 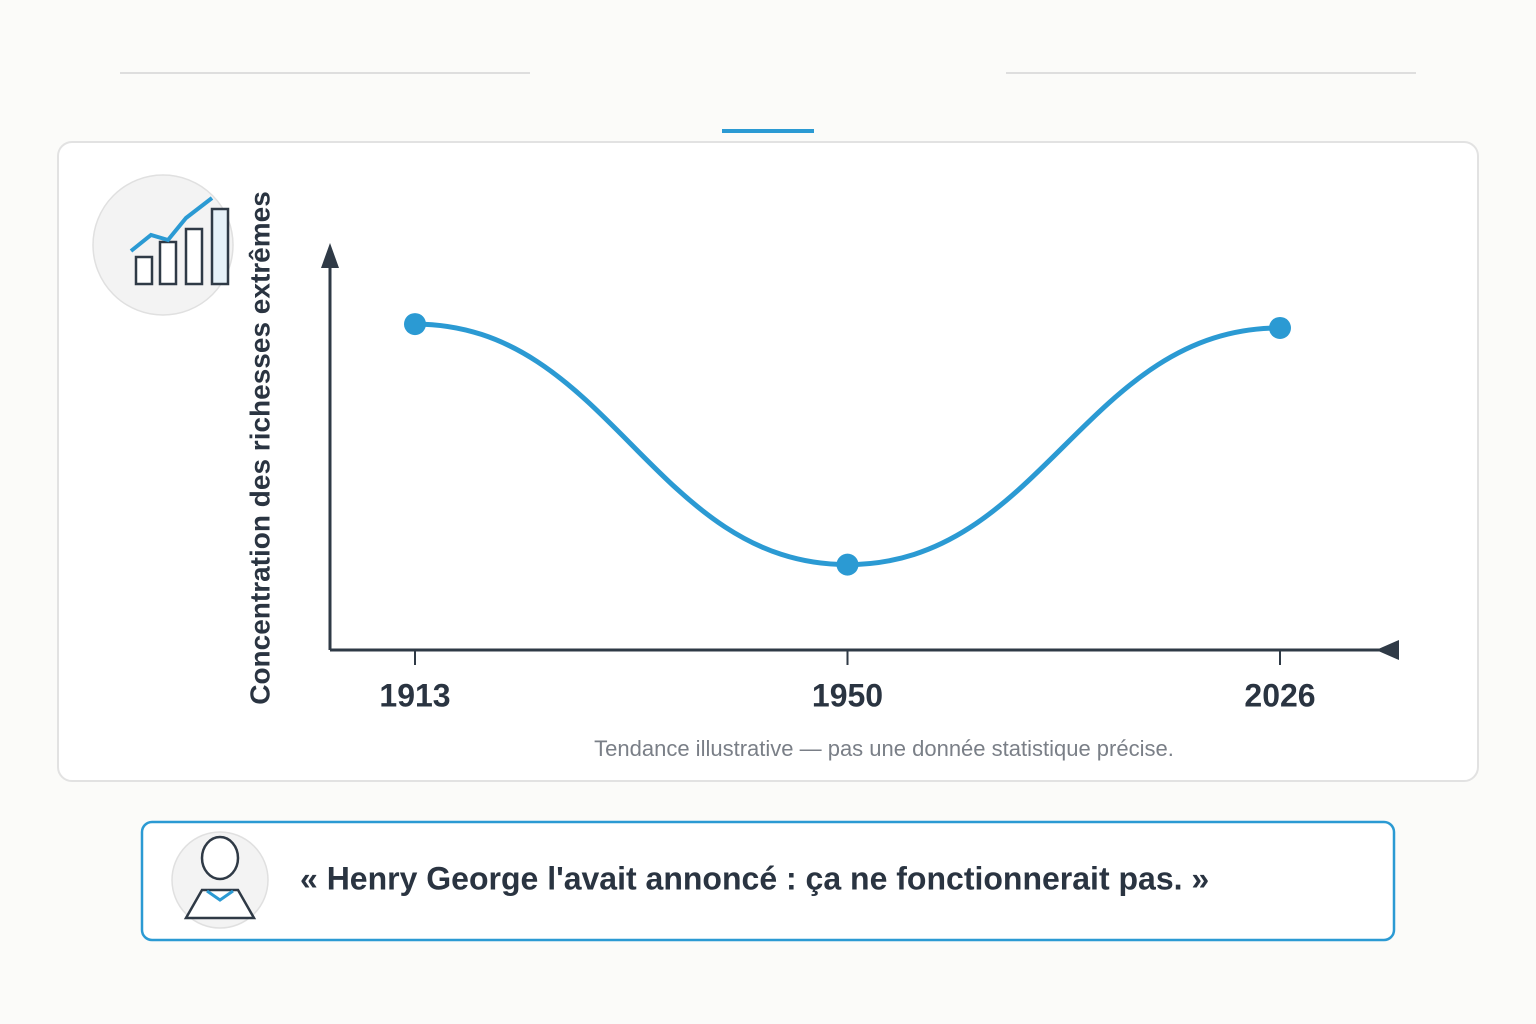 I want to click on x-tick-label: 1913, so click(x=414, y=695).